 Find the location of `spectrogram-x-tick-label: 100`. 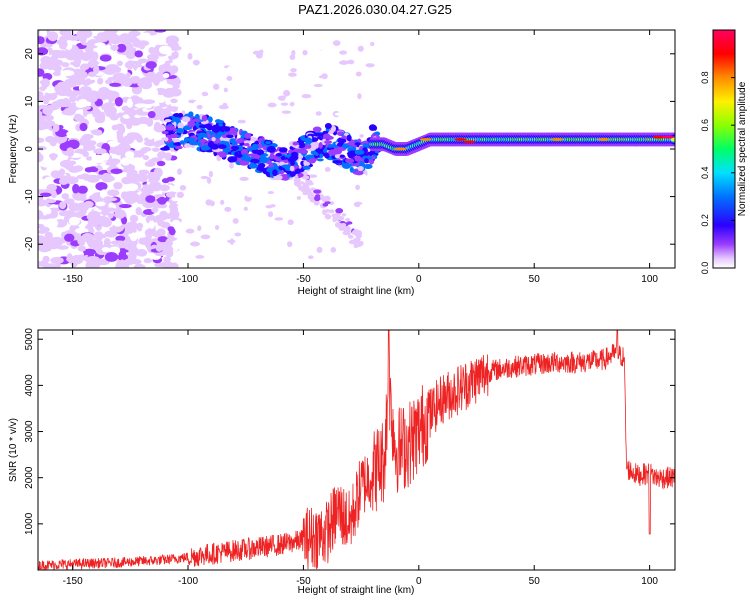

spectrogram-x-tick-label: 100 is located at coordinates (649, 279).